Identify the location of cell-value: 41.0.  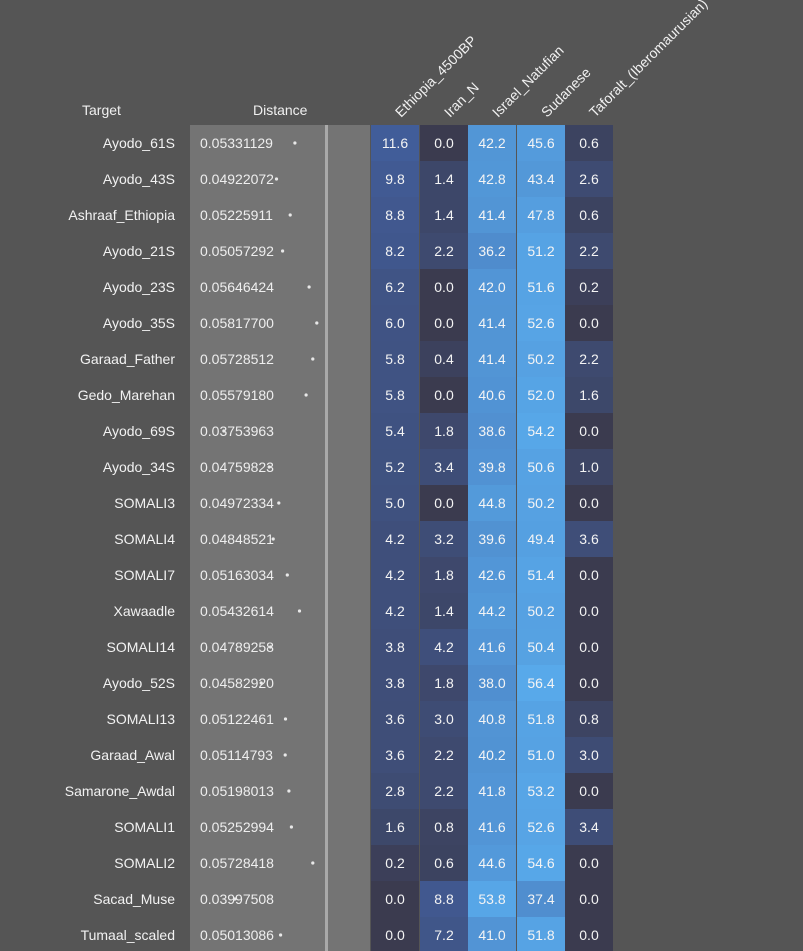
(491, 935).